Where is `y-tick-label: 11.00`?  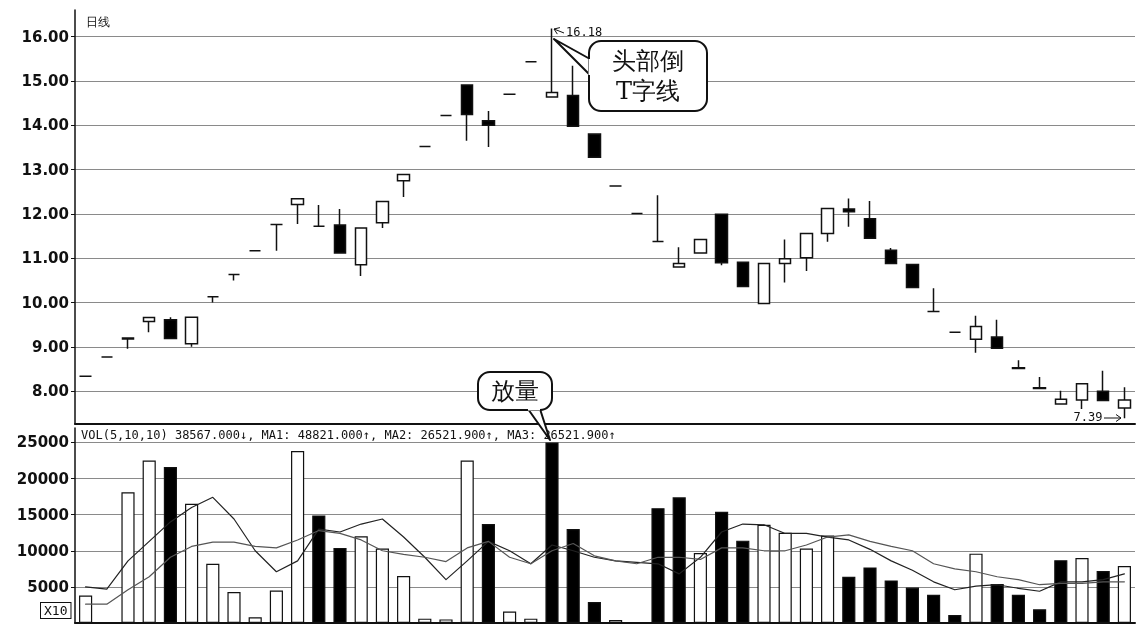 y-tick-label: 11.00 is located at coordinates (45, 258).